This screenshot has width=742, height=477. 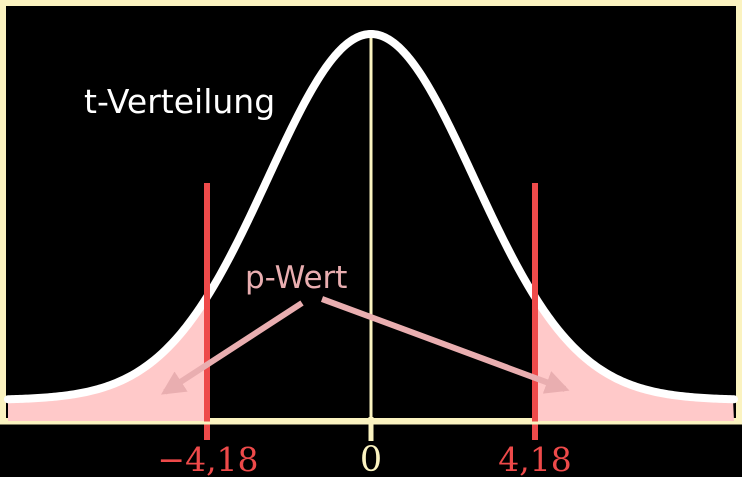 What do you see at coordinates (296, 278) in the screenshot?
I see `p-value-label: p-Wert` at bounding box center [296, 278].